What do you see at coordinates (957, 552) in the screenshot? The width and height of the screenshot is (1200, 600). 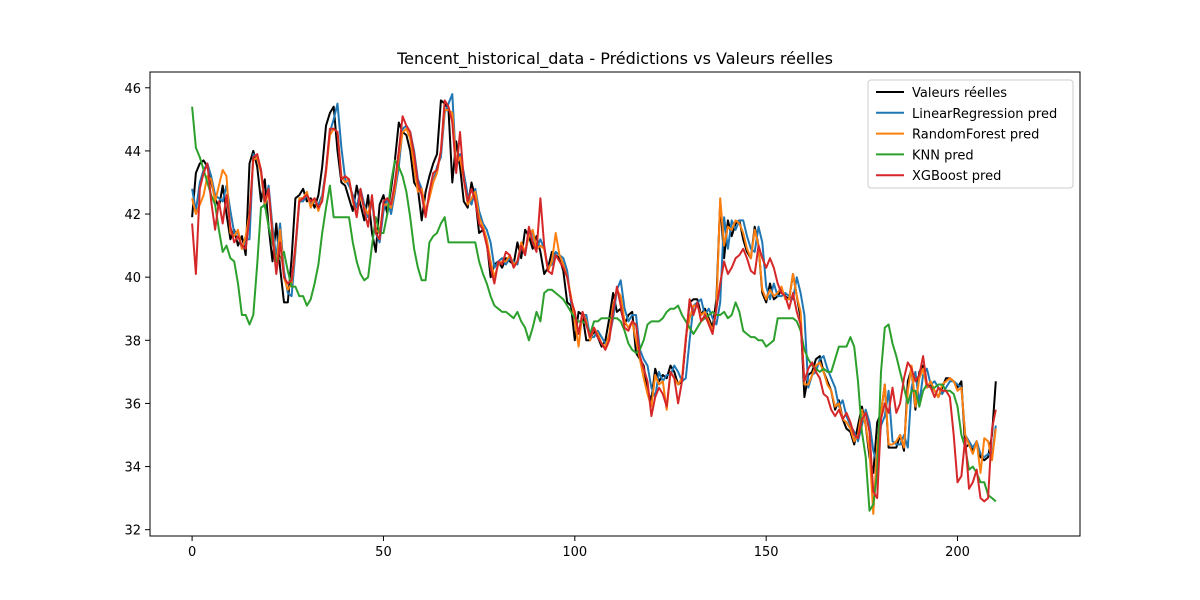 I see `x-tick-label: 200` at bounding box center [957, 552].